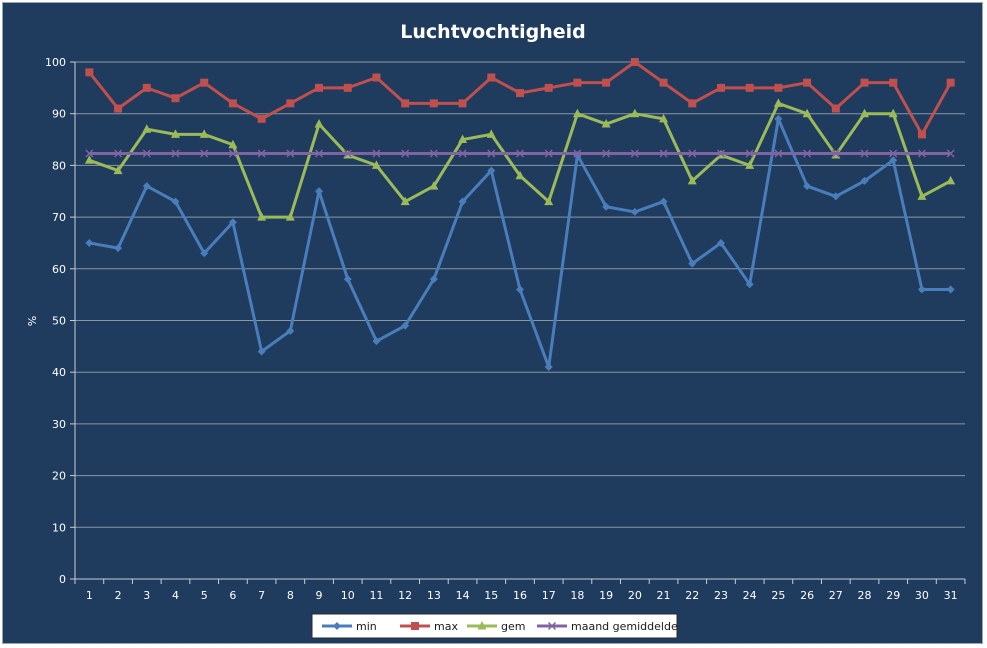 The height and width of the screenshot is (648, 987). Describe the element at coordinates (62, 579) in the screenshot. I see `y-tick-label: 0` at that location.